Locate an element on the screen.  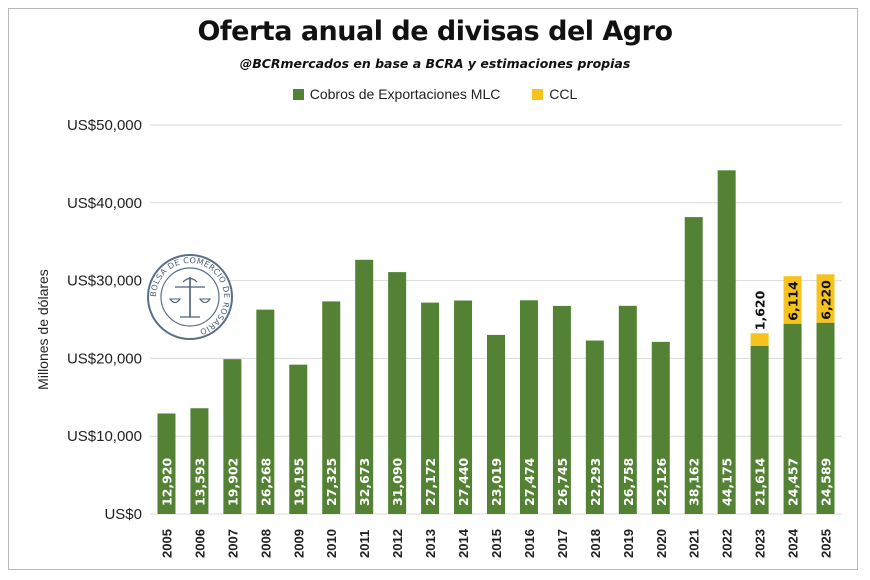
x-tick-label-2005: 2005 is located at coordinates (166, 543).